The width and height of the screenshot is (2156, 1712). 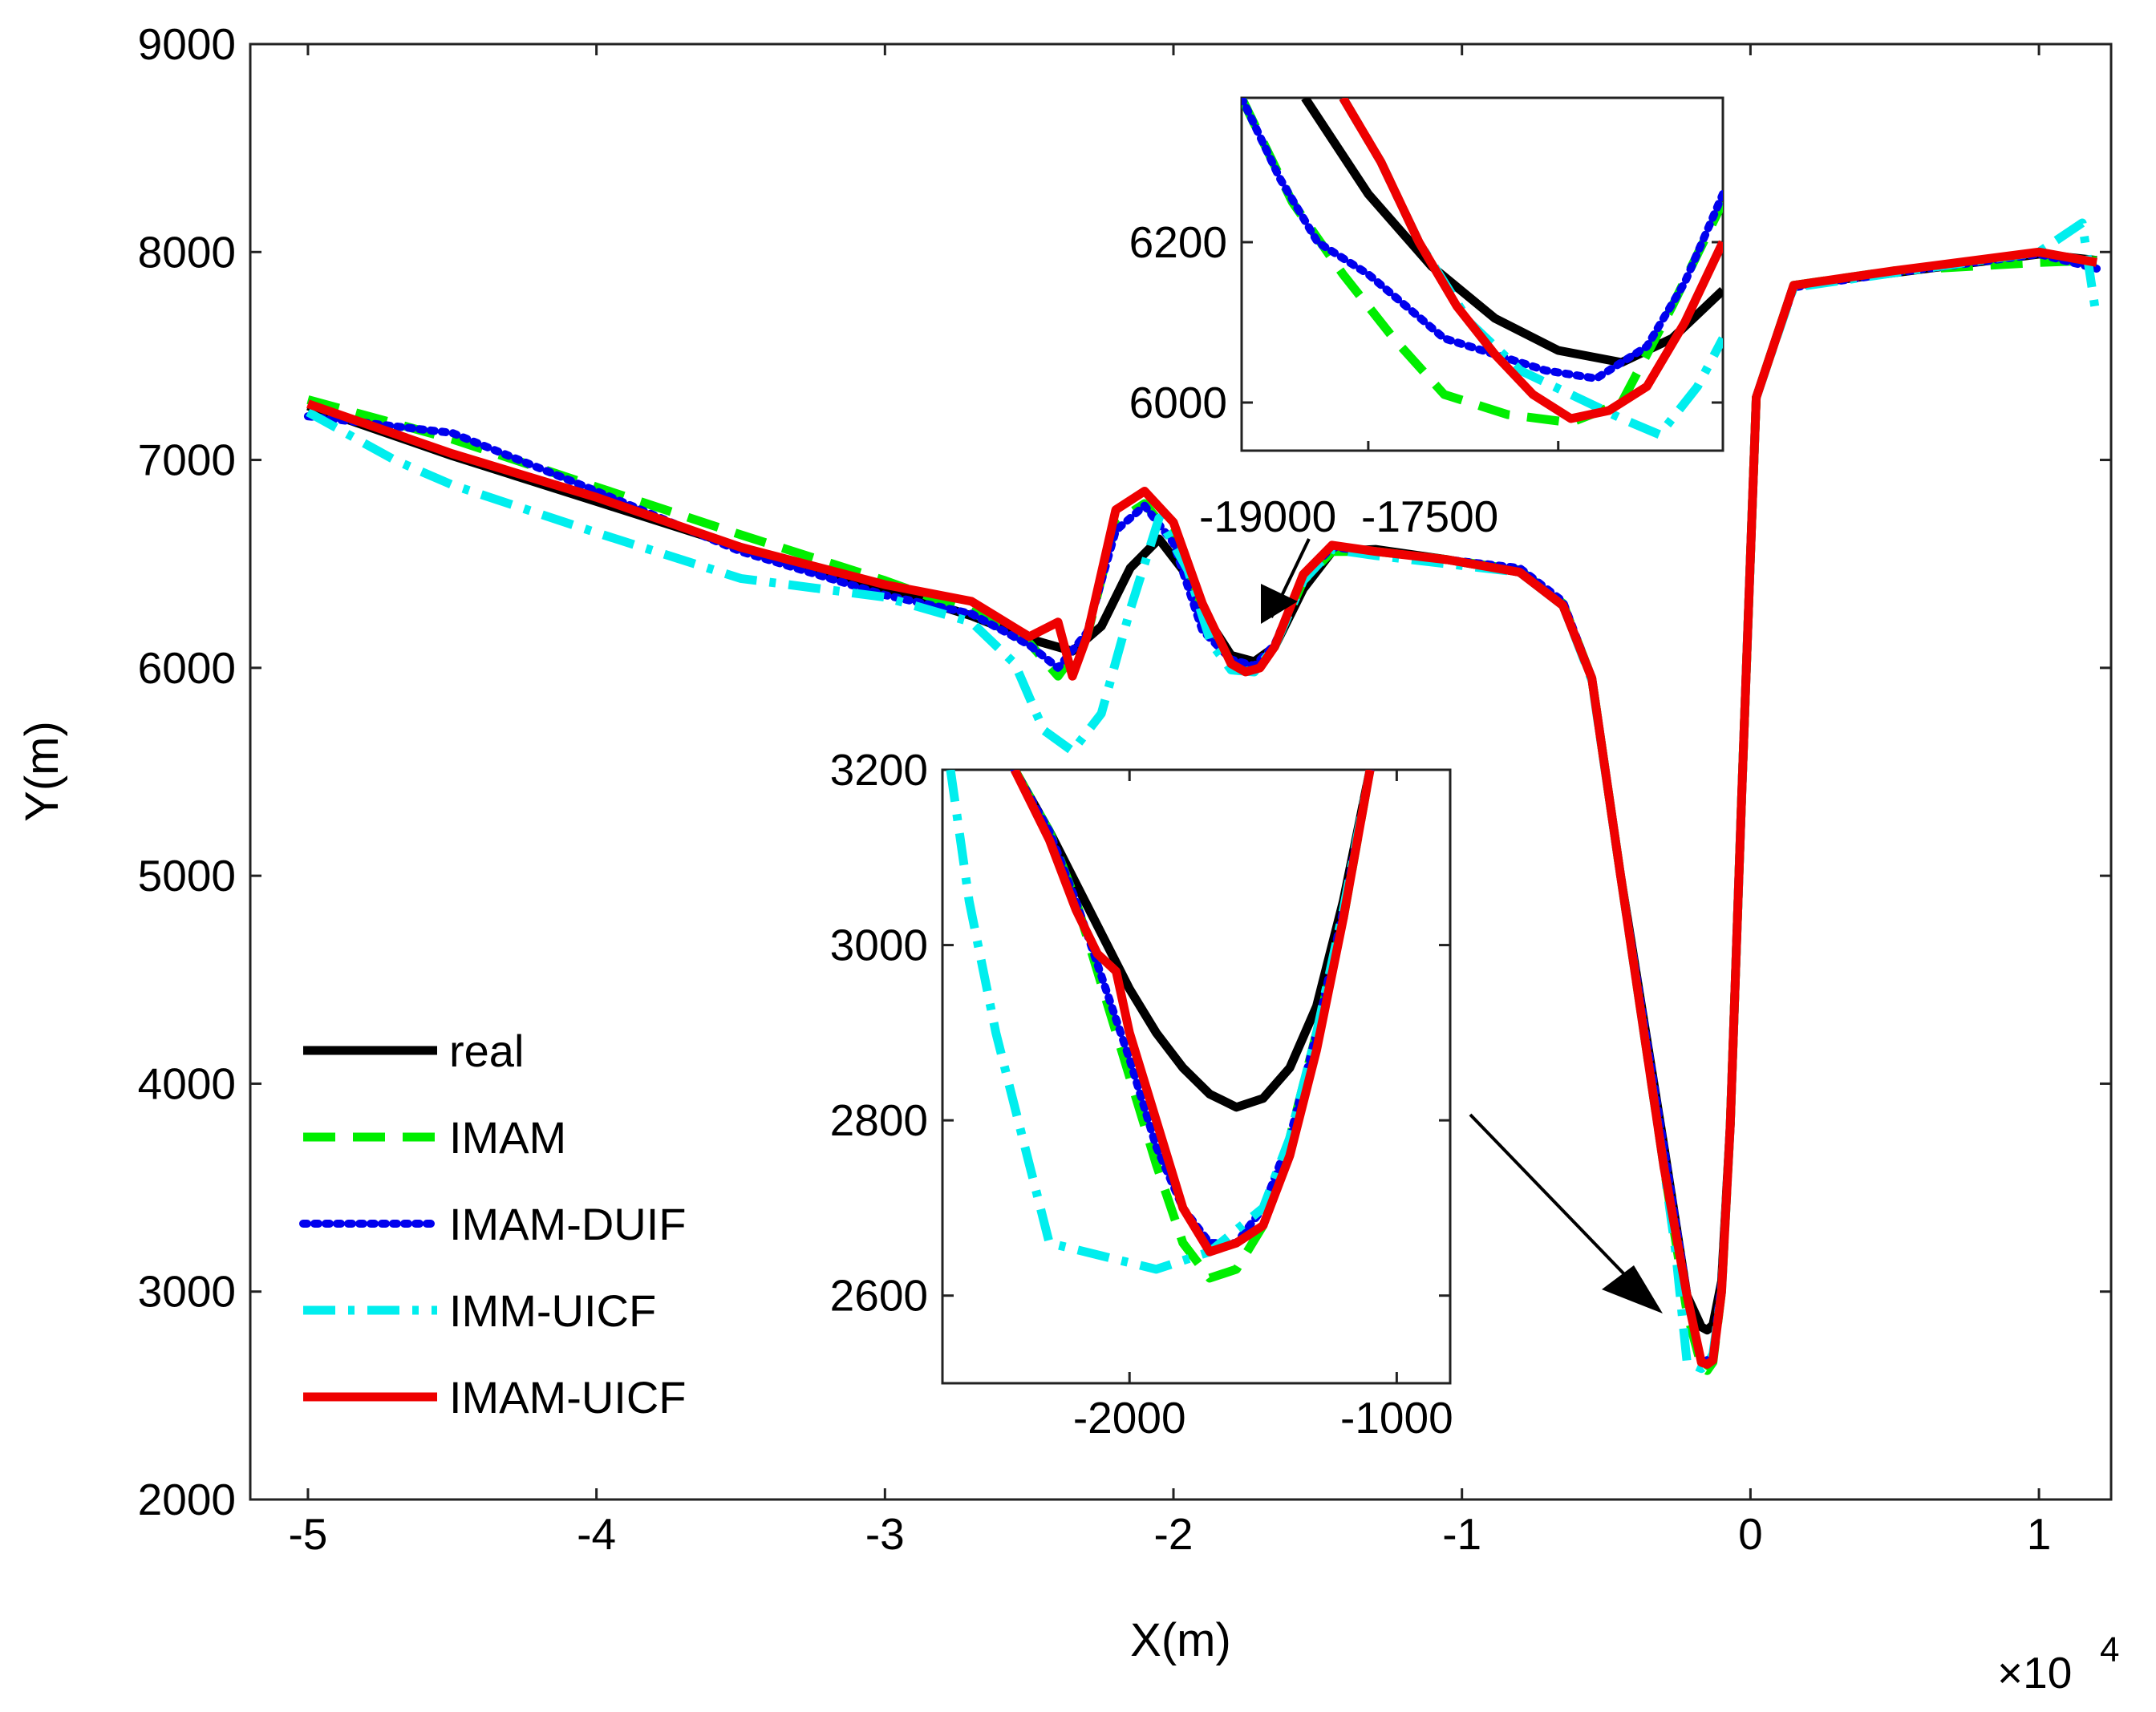 What do you see at coordinates (486, 1051) in the screenshot?
I see `legend-label-real: real` at bounding box center [486, 1051].